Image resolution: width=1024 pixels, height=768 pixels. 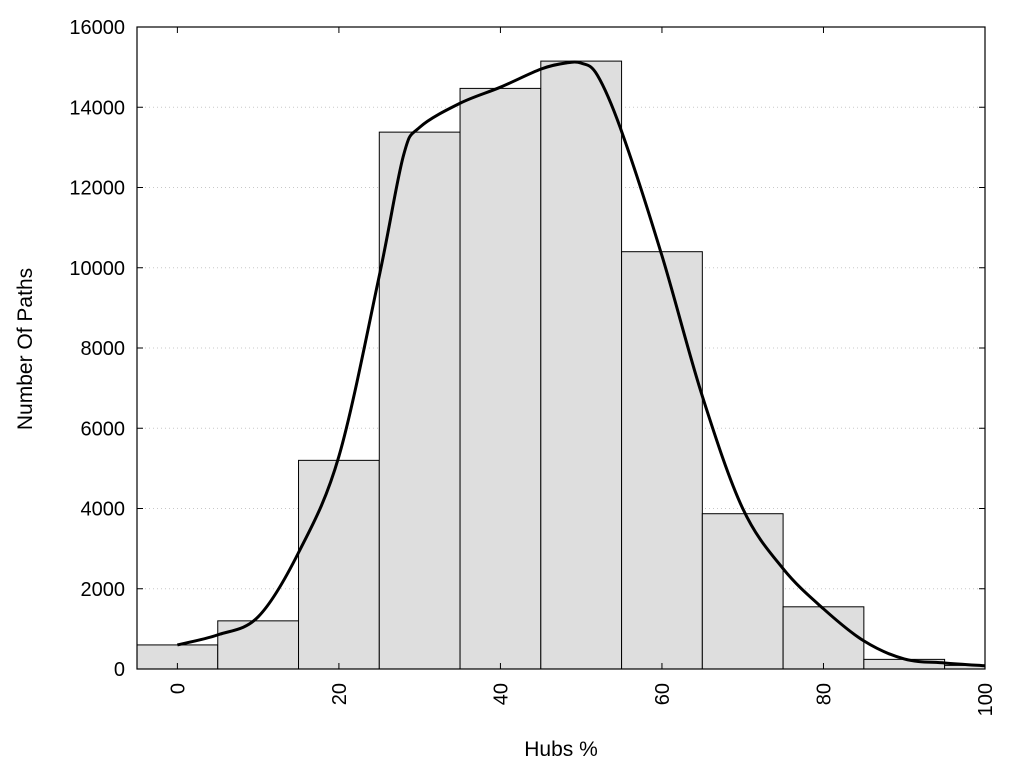 I want to click on y-tick-label: 8000, so click(x=103, y=349).